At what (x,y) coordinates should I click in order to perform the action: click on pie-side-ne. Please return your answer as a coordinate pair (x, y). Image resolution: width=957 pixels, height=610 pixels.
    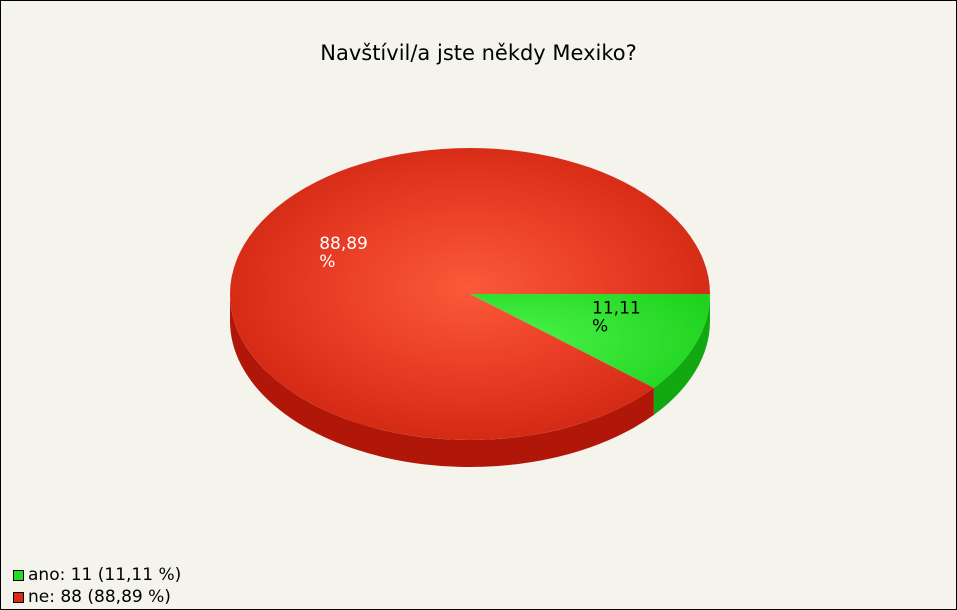
    Looking at the image, I should click on (442, 380).